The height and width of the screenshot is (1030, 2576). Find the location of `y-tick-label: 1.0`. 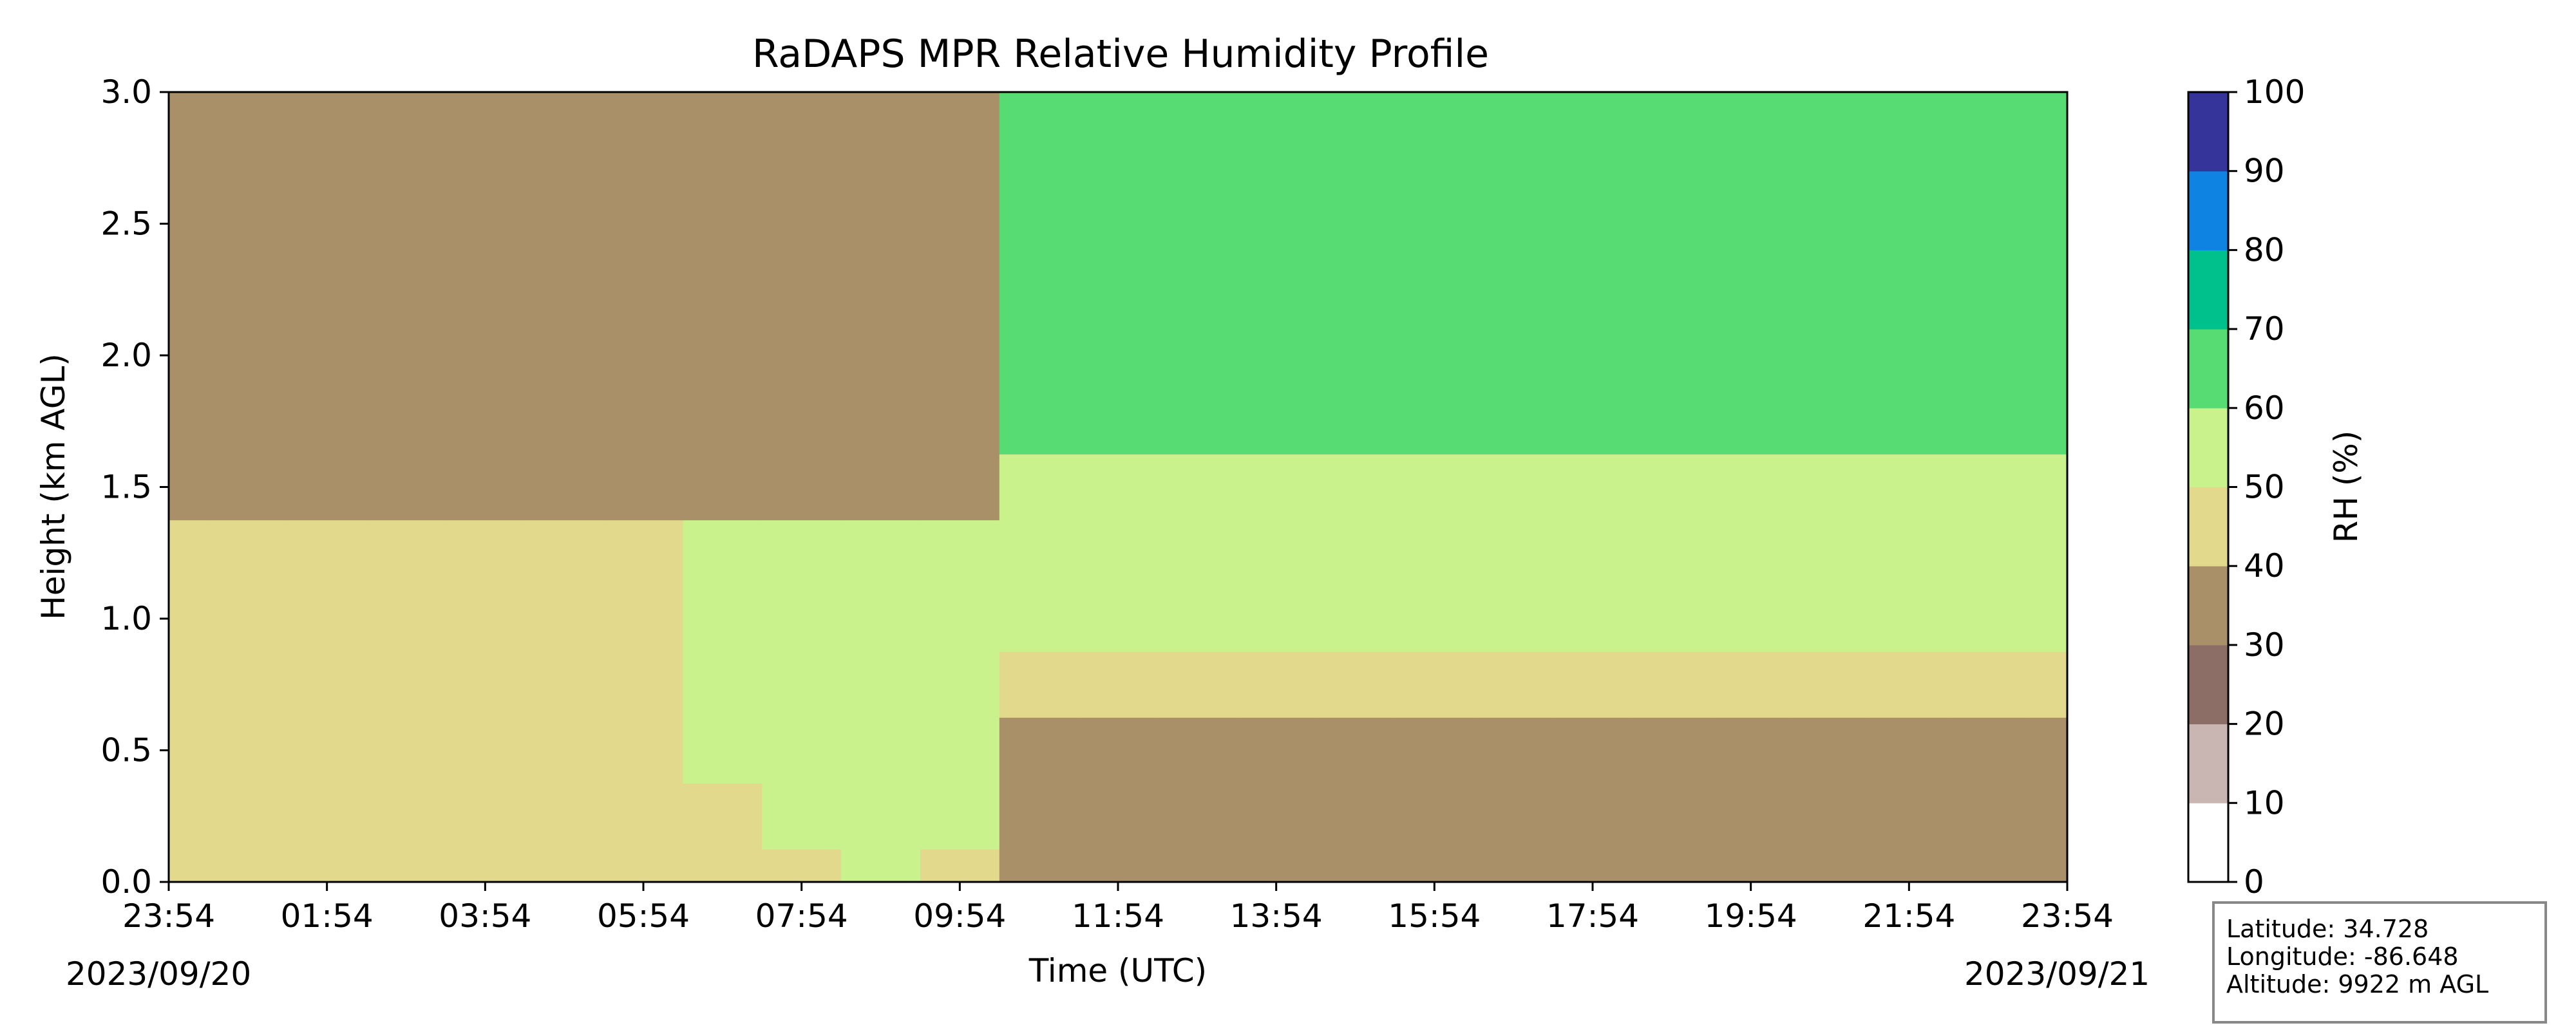

y-tick-label: 1.0 is located at coordinates (126, 618).